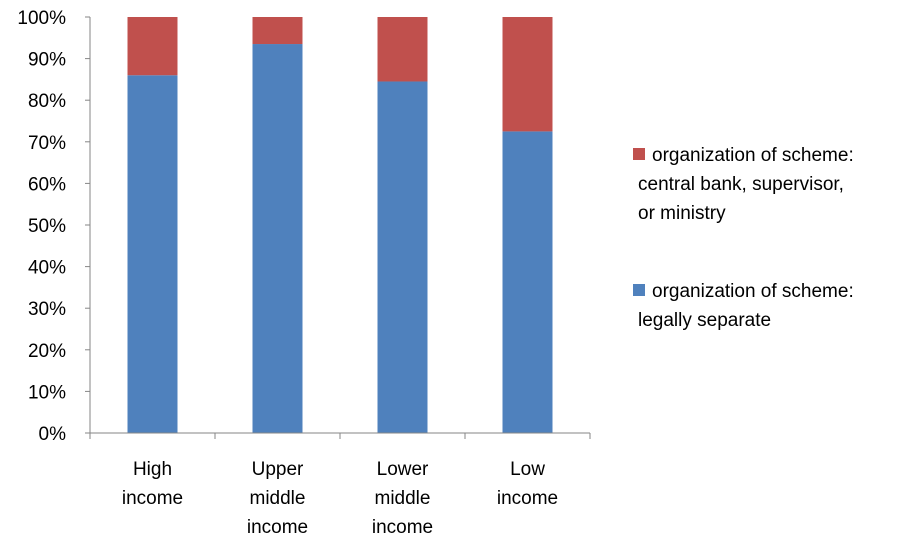 This screenshot has width=922, height=548. I want to click on y-tick-label: 90%, so click(47, 60).